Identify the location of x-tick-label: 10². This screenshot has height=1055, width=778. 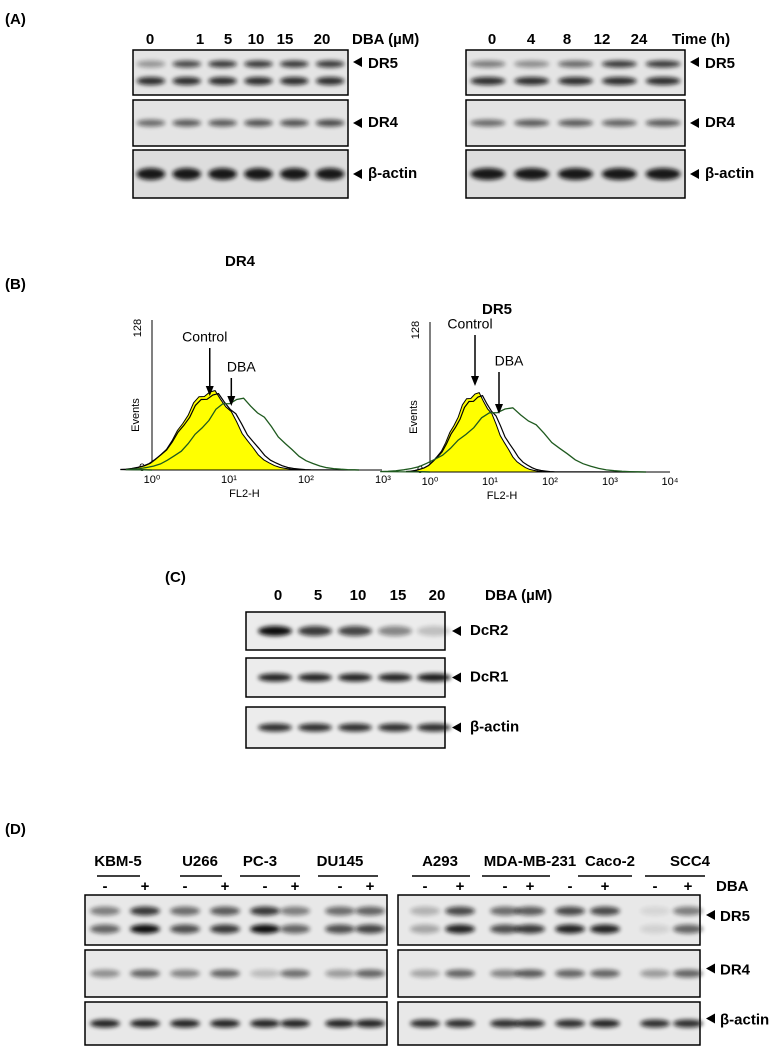
(550, 482).